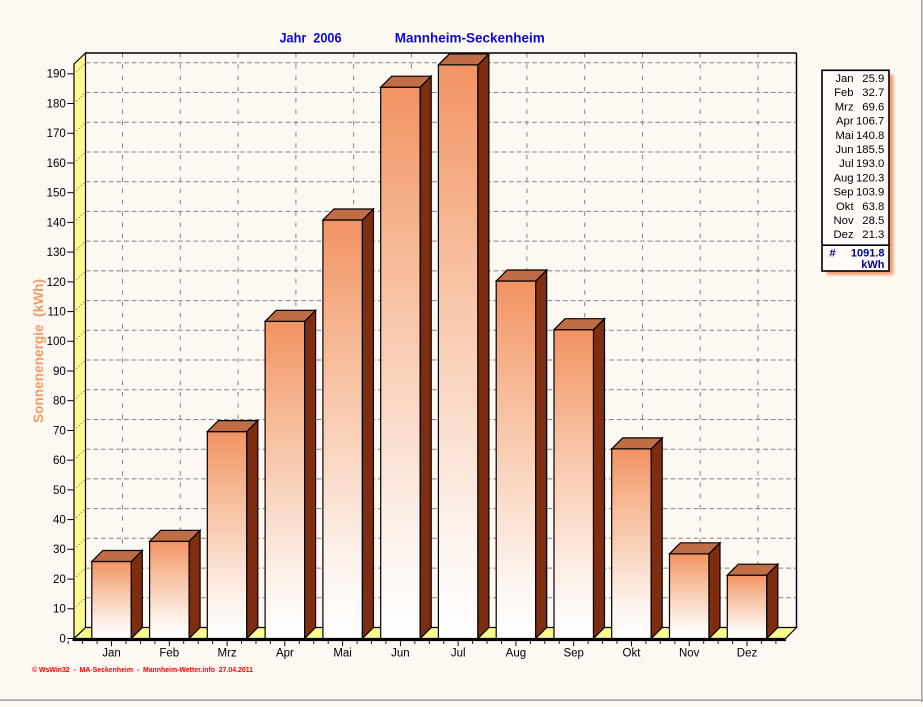  Describe the element at coordinates (56, 104) in the screenshot. I see `svg-text: 180` at that location.